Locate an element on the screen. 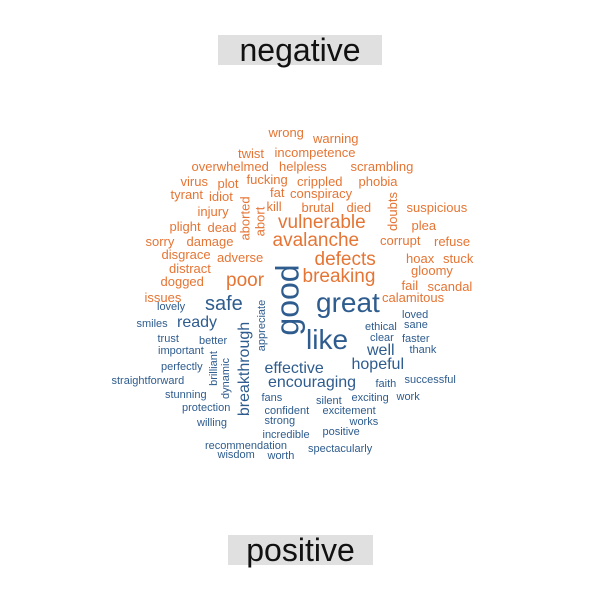 This screenshot has width=600, height=600. word-like: like is located at coordinates (327, 339).